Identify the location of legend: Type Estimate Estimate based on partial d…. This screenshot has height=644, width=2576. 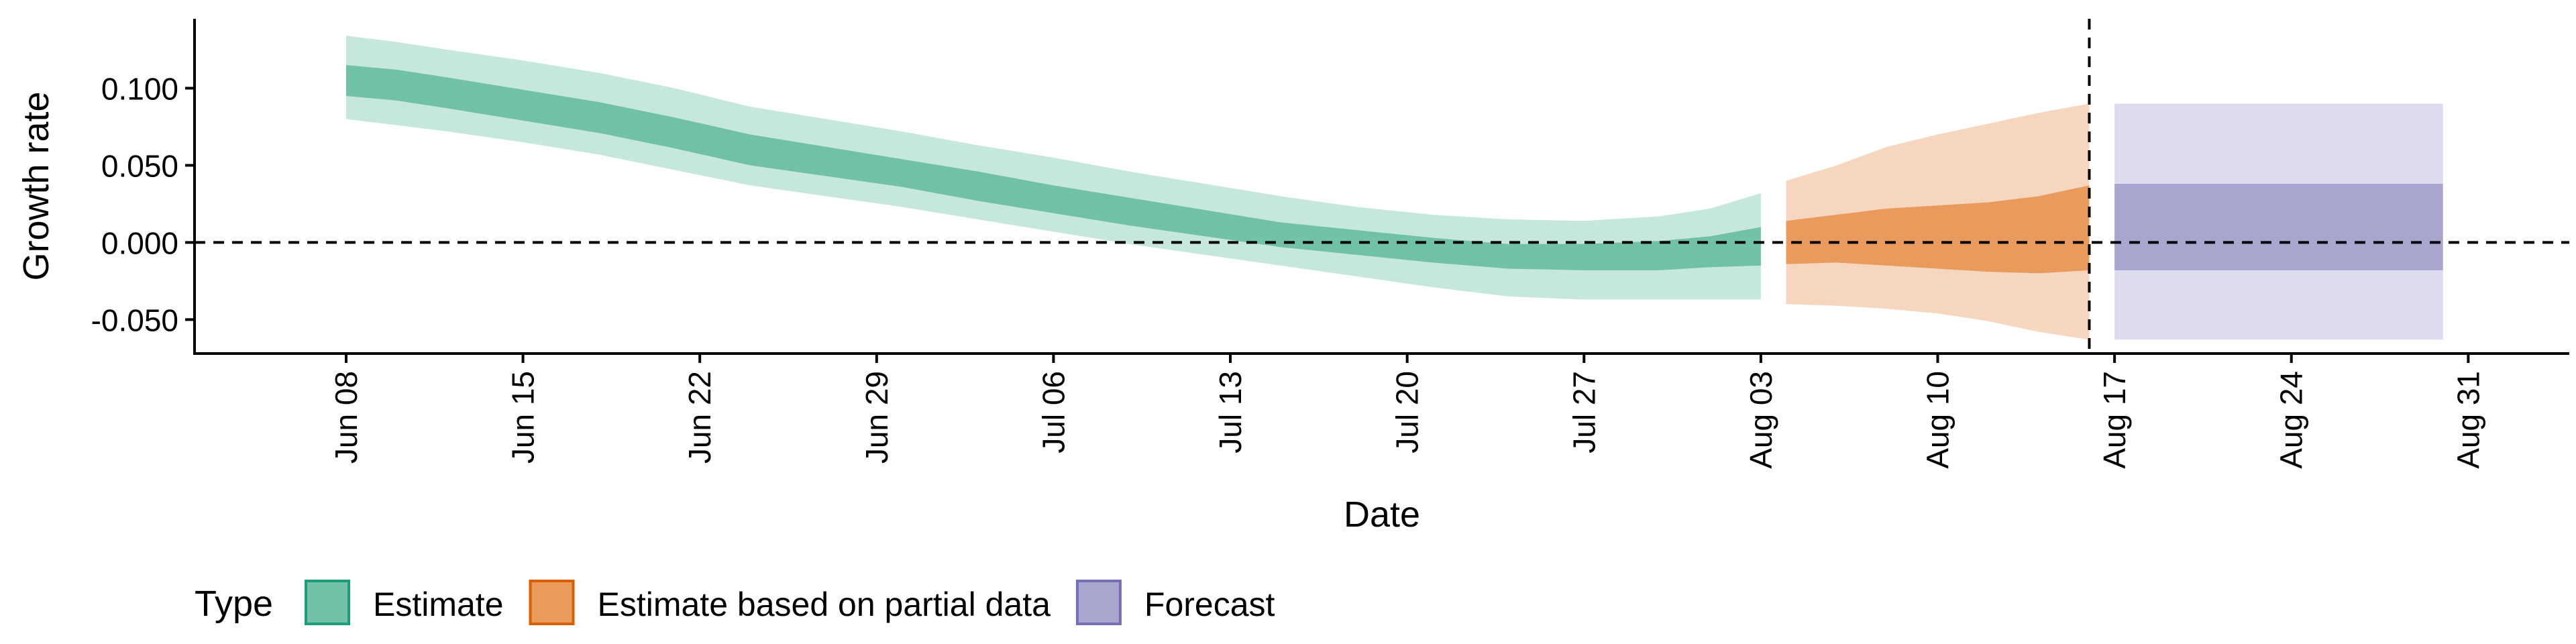
(735, 602).